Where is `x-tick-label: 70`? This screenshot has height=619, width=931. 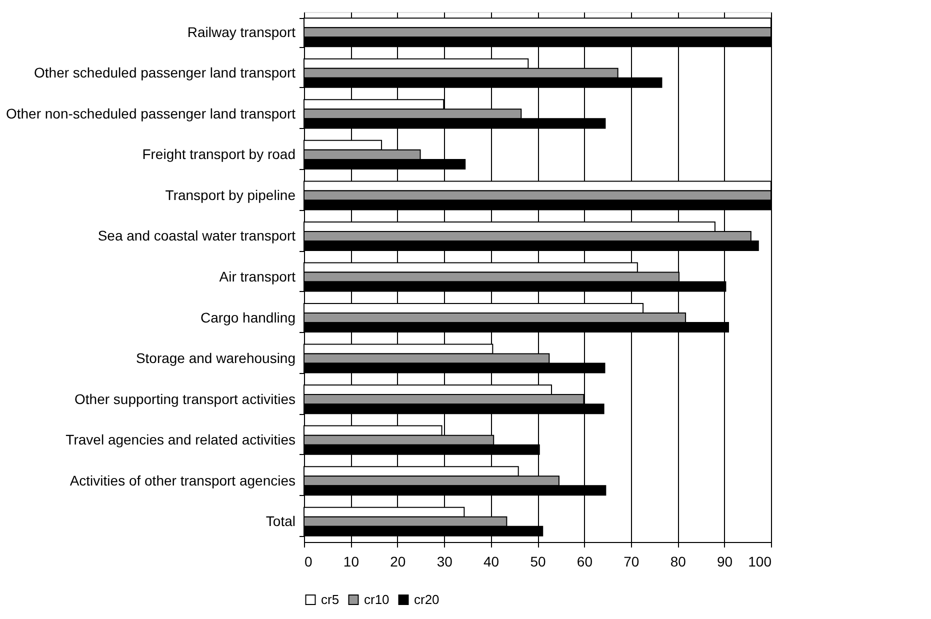 x-tick-label: 70 is located at coordinates (632, 562).